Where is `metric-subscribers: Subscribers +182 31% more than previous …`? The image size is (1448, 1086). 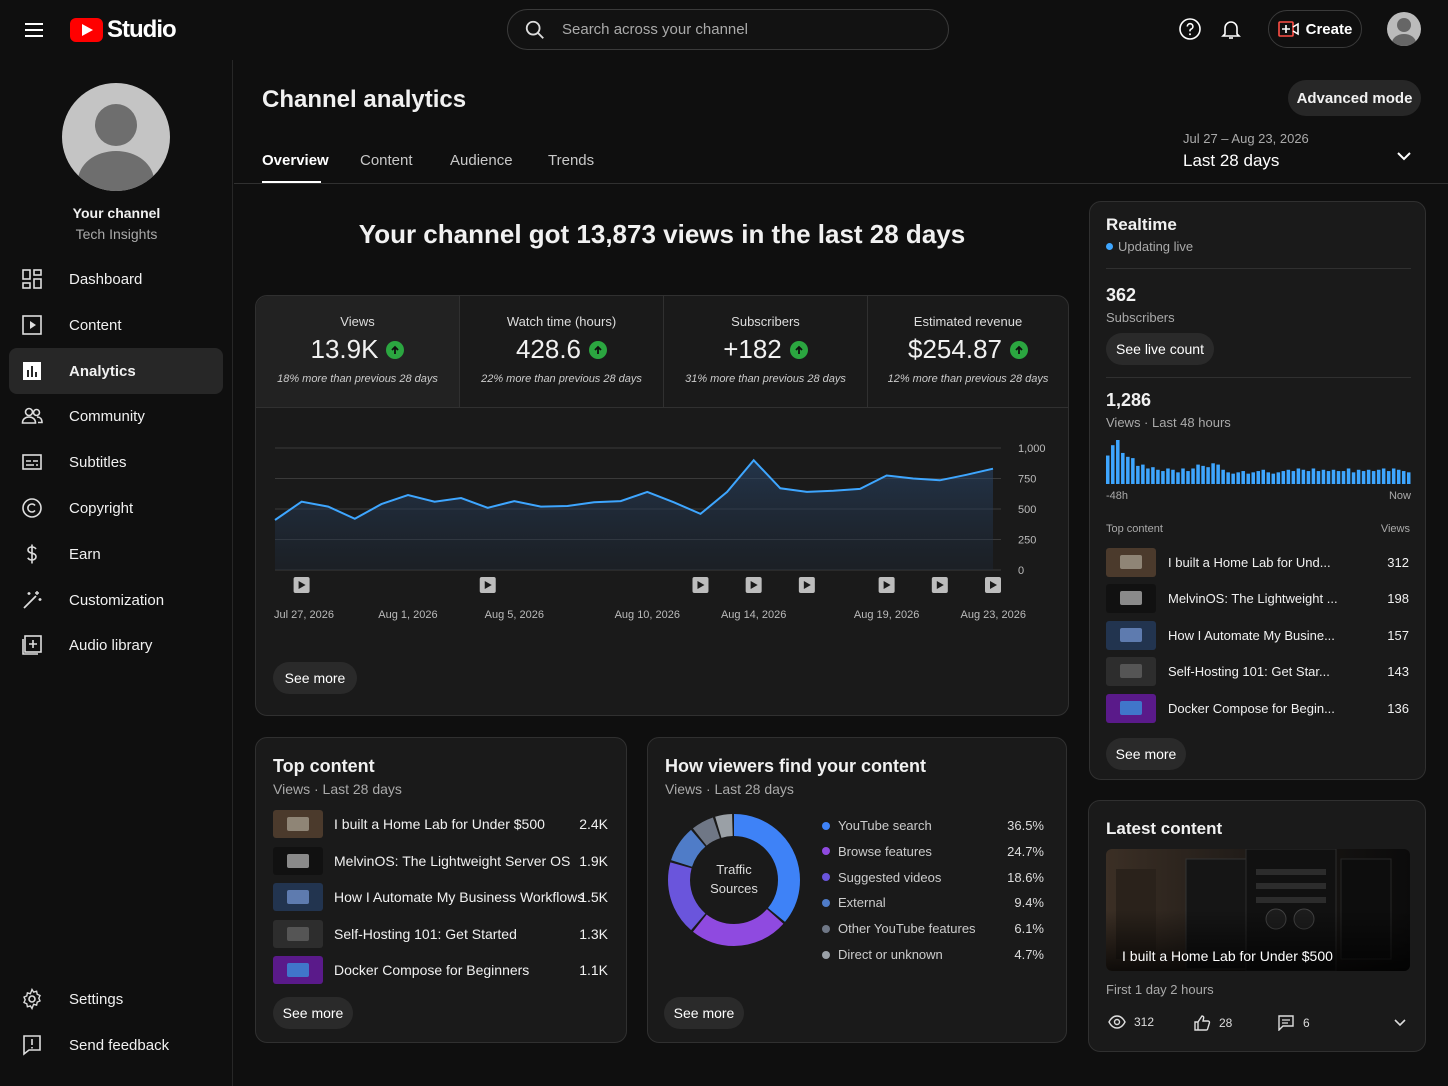 metric-subscribers: Subscribers +182 31% more than previous … is located at coordinates (766, 351).